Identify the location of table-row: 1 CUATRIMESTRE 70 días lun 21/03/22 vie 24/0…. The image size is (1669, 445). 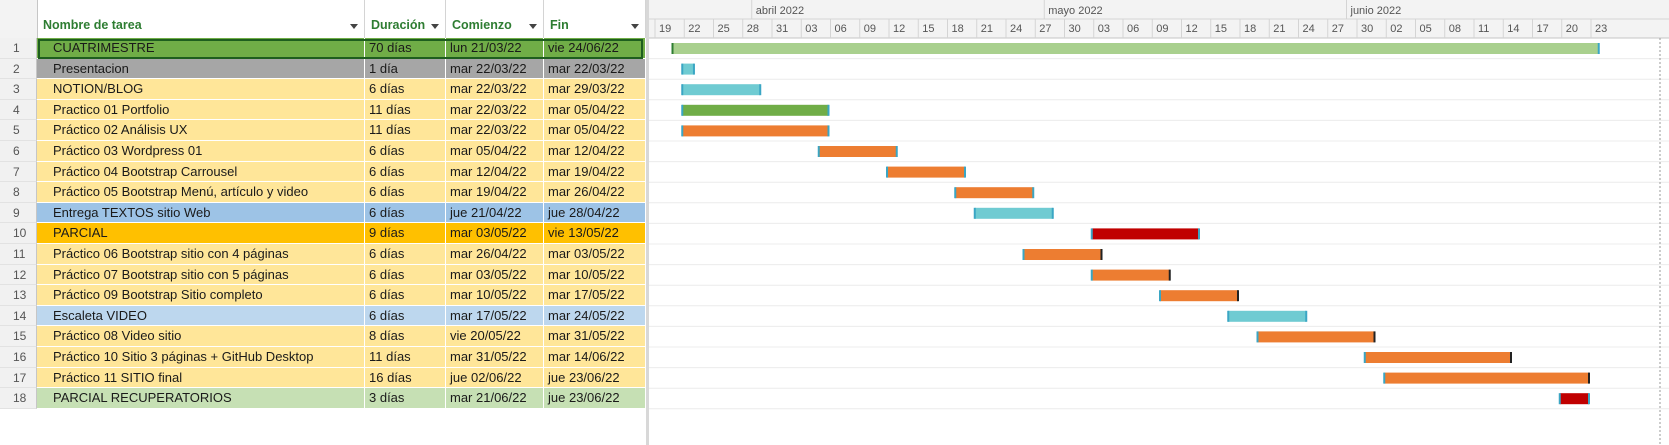
(324, 48).